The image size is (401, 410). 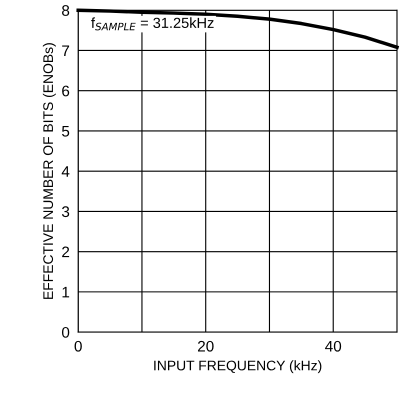 I want to click on y-tick-label: 3, so click(x=66, y=212).